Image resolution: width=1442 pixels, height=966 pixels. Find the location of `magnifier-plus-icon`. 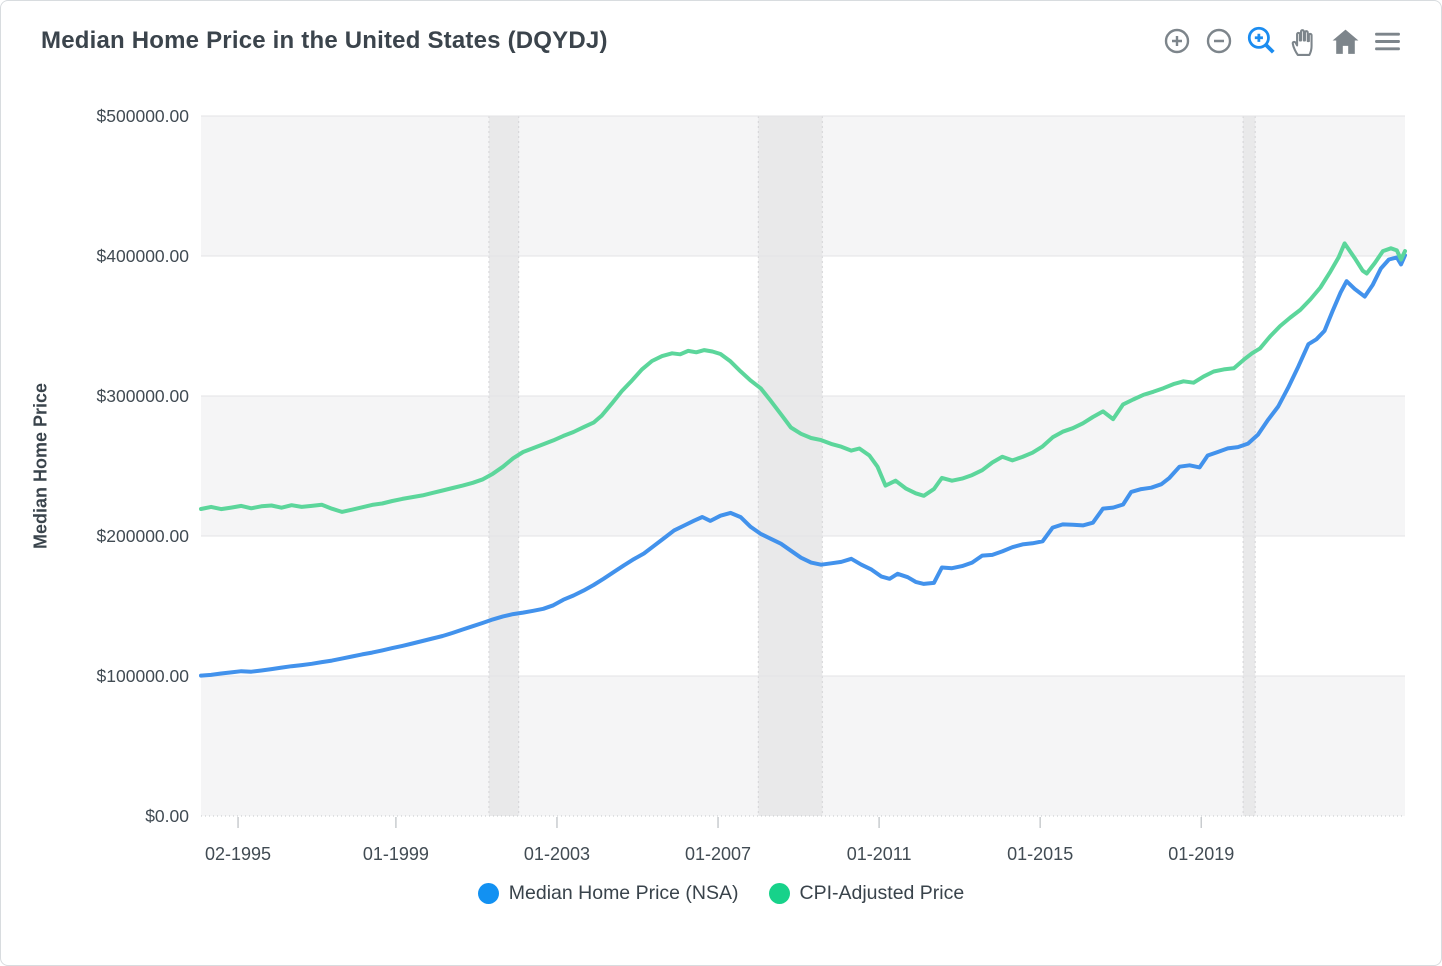

magnifier-plus-icon is located at coordinates (1261, 40).